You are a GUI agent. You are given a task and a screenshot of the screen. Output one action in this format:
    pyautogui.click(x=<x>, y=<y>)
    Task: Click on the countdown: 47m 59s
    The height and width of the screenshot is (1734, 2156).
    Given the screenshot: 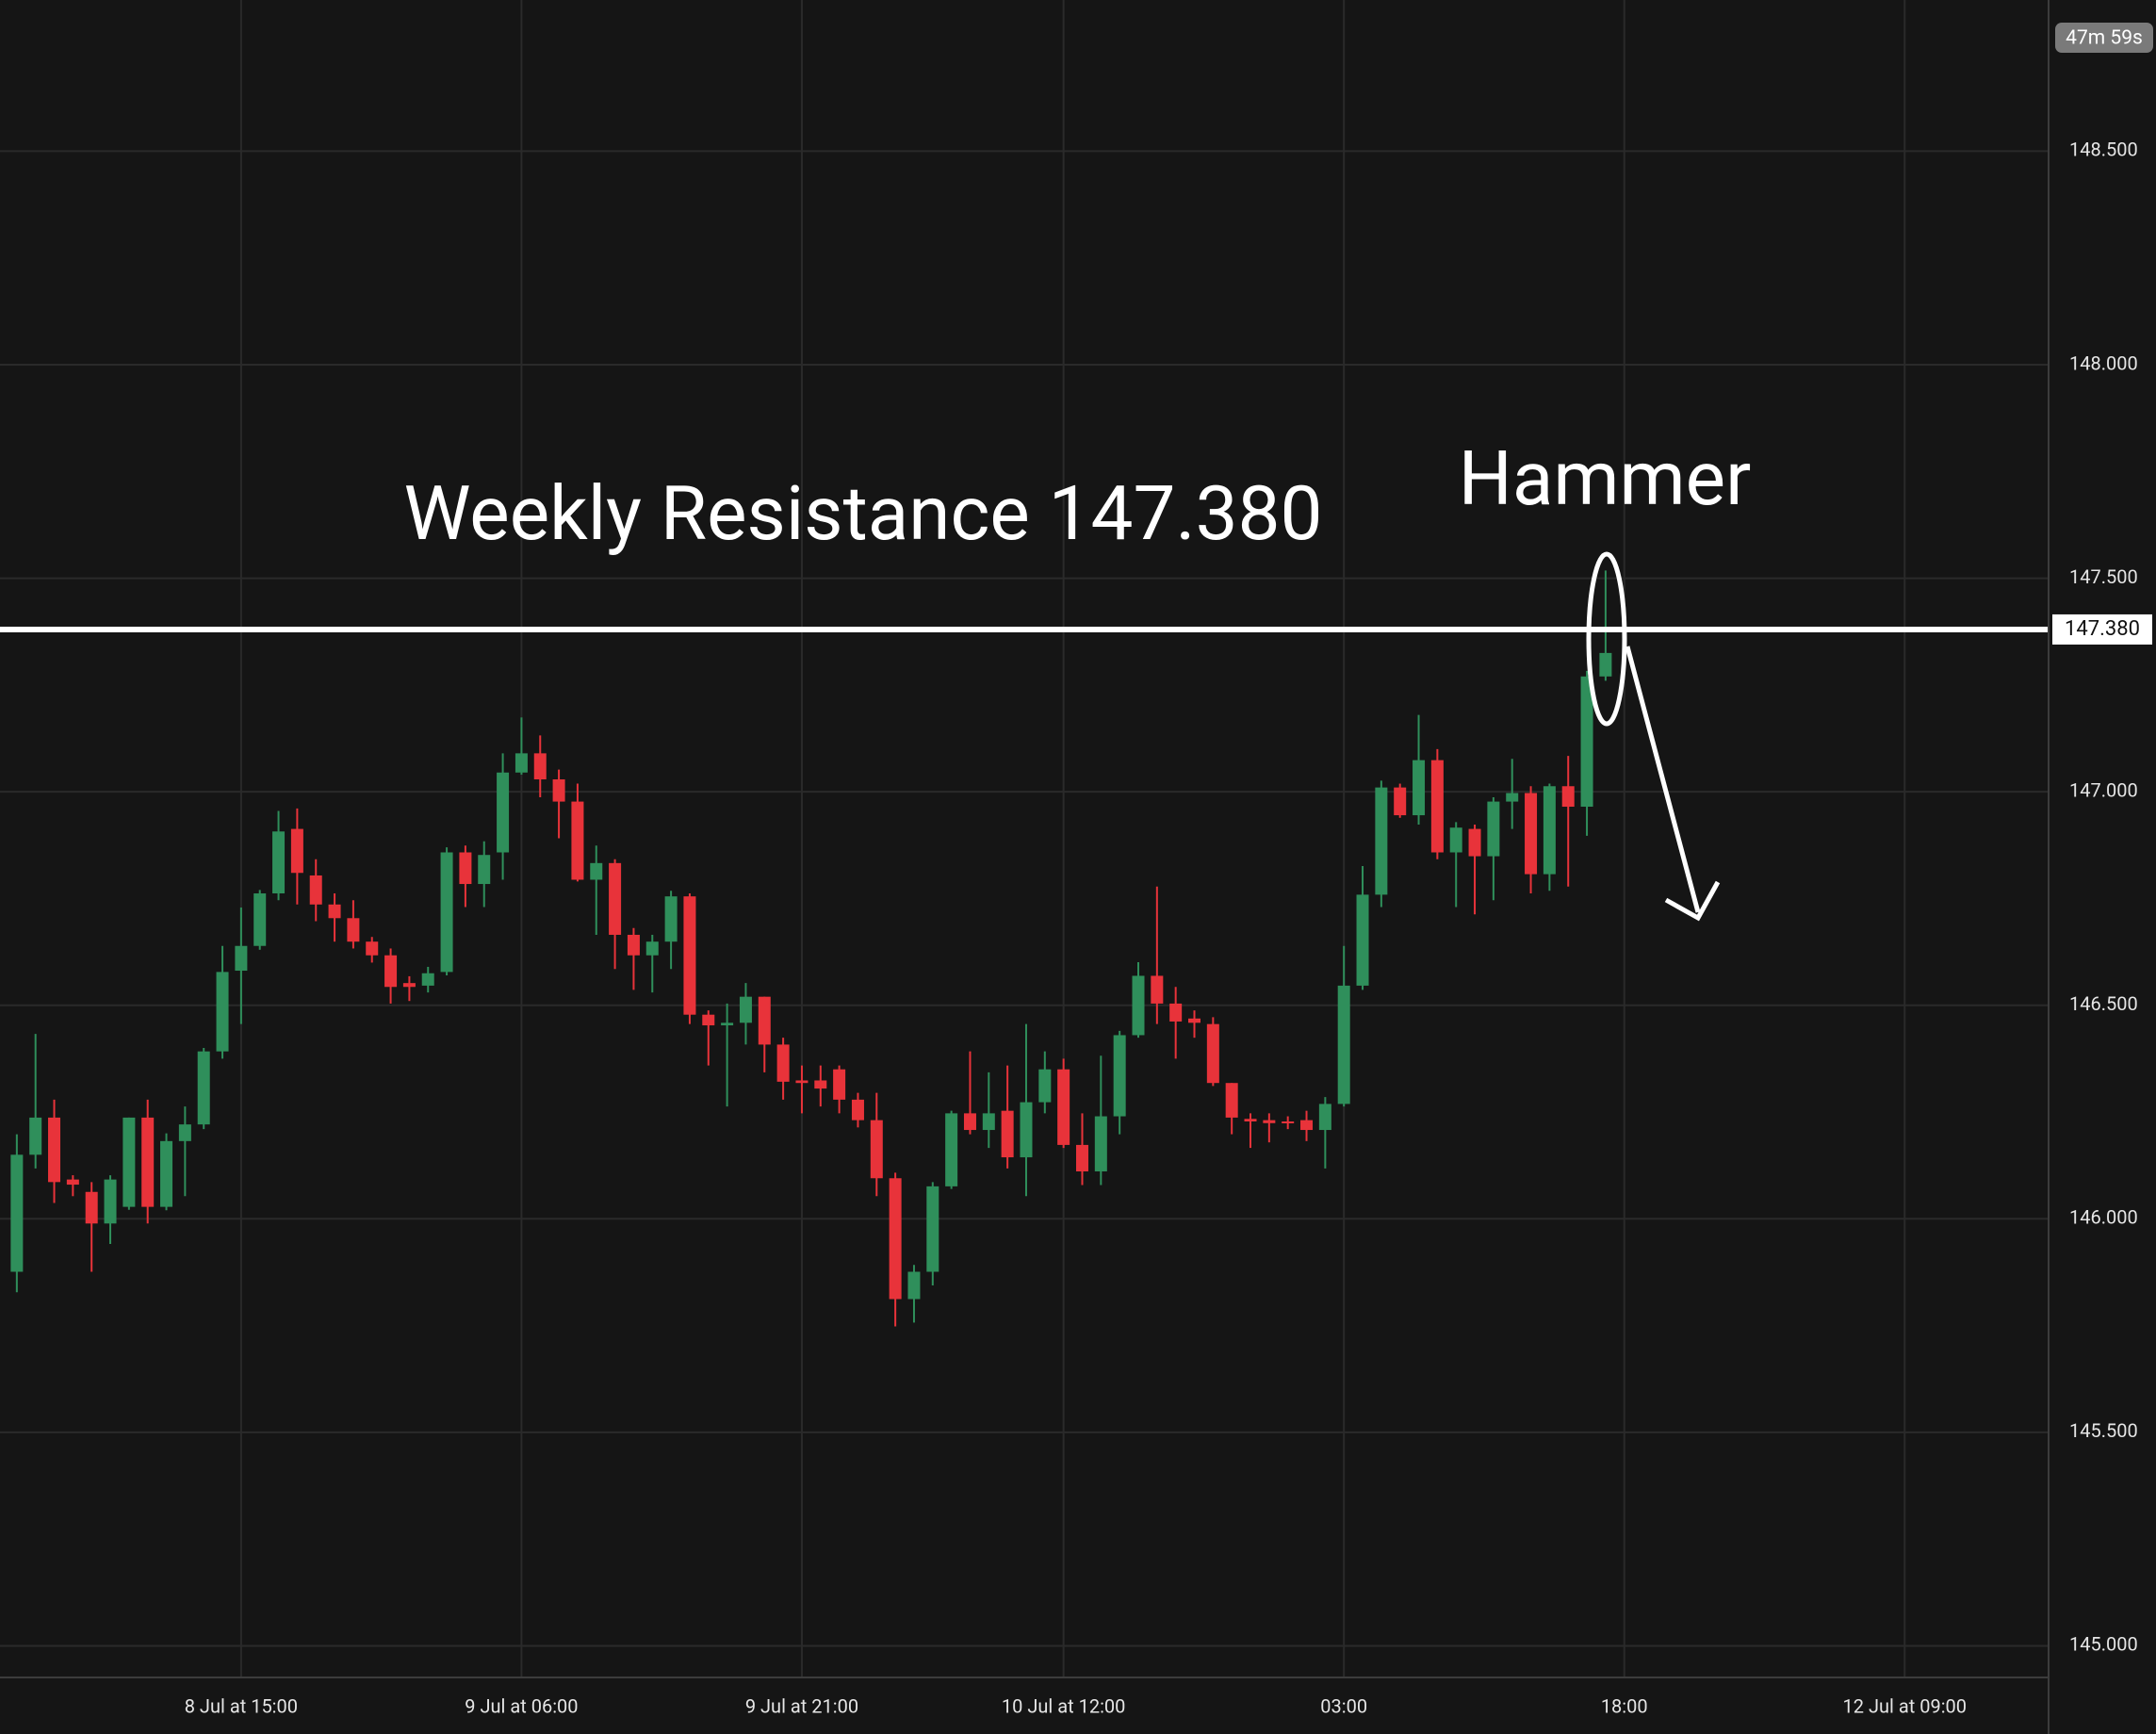 What is the action you would take?
    pyautogui.click(x=2104, y=38)
    